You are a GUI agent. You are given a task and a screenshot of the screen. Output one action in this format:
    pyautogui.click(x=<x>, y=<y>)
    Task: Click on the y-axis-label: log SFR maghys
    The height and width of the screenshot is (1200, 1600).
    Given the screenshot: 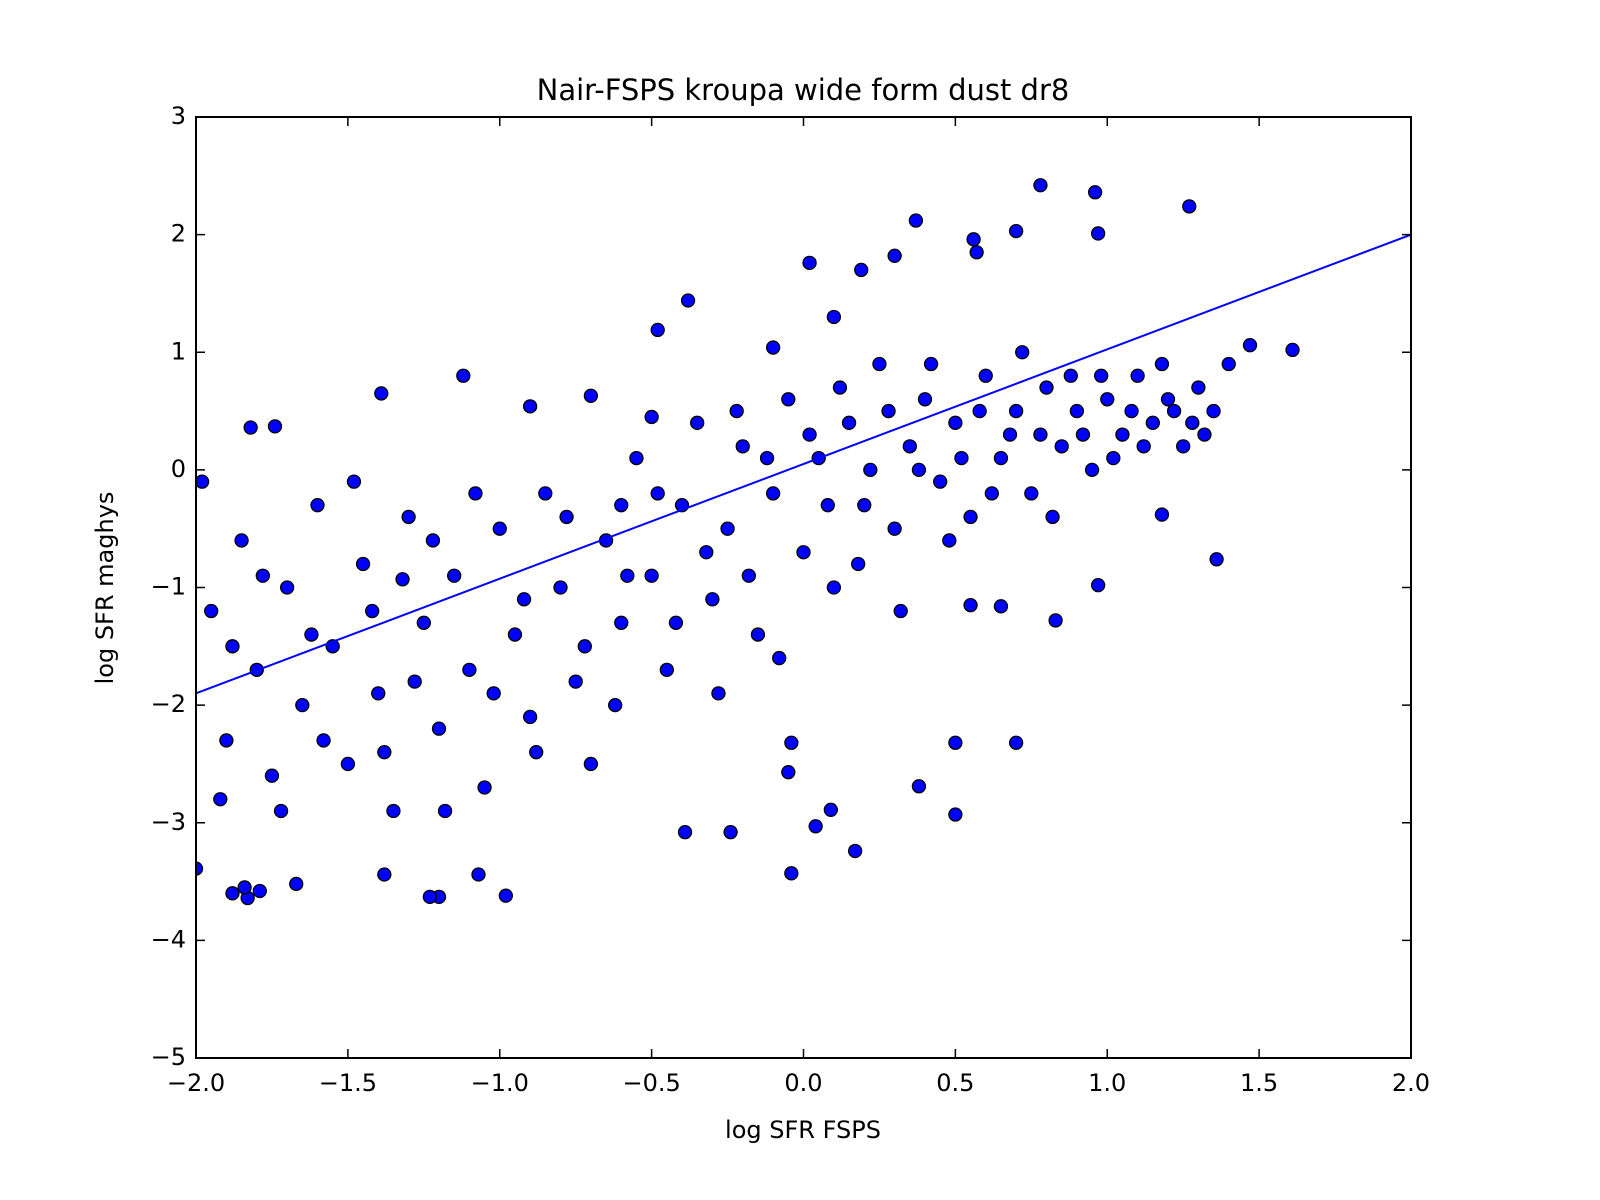 What is the action you would take?
    pyautogui.click(x=105, y=588)
    